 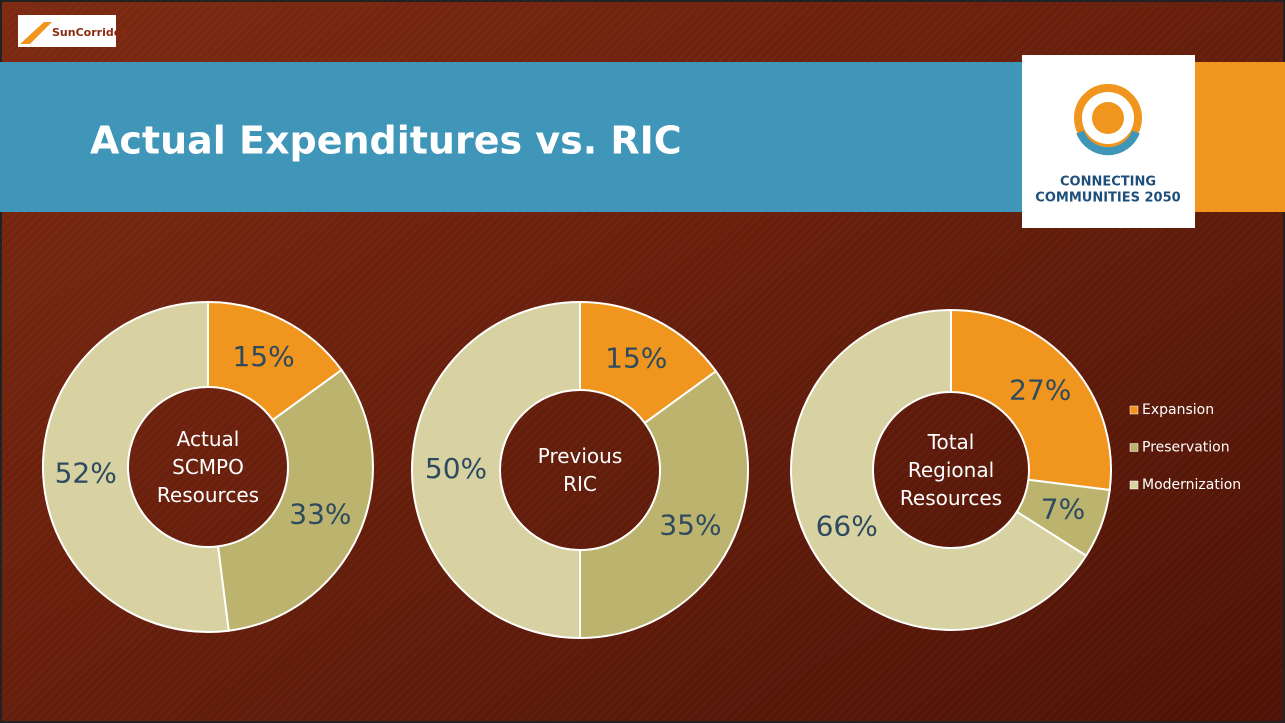 I want to click on left-logo-text: SunCorridor, so click(x=89, y=32).